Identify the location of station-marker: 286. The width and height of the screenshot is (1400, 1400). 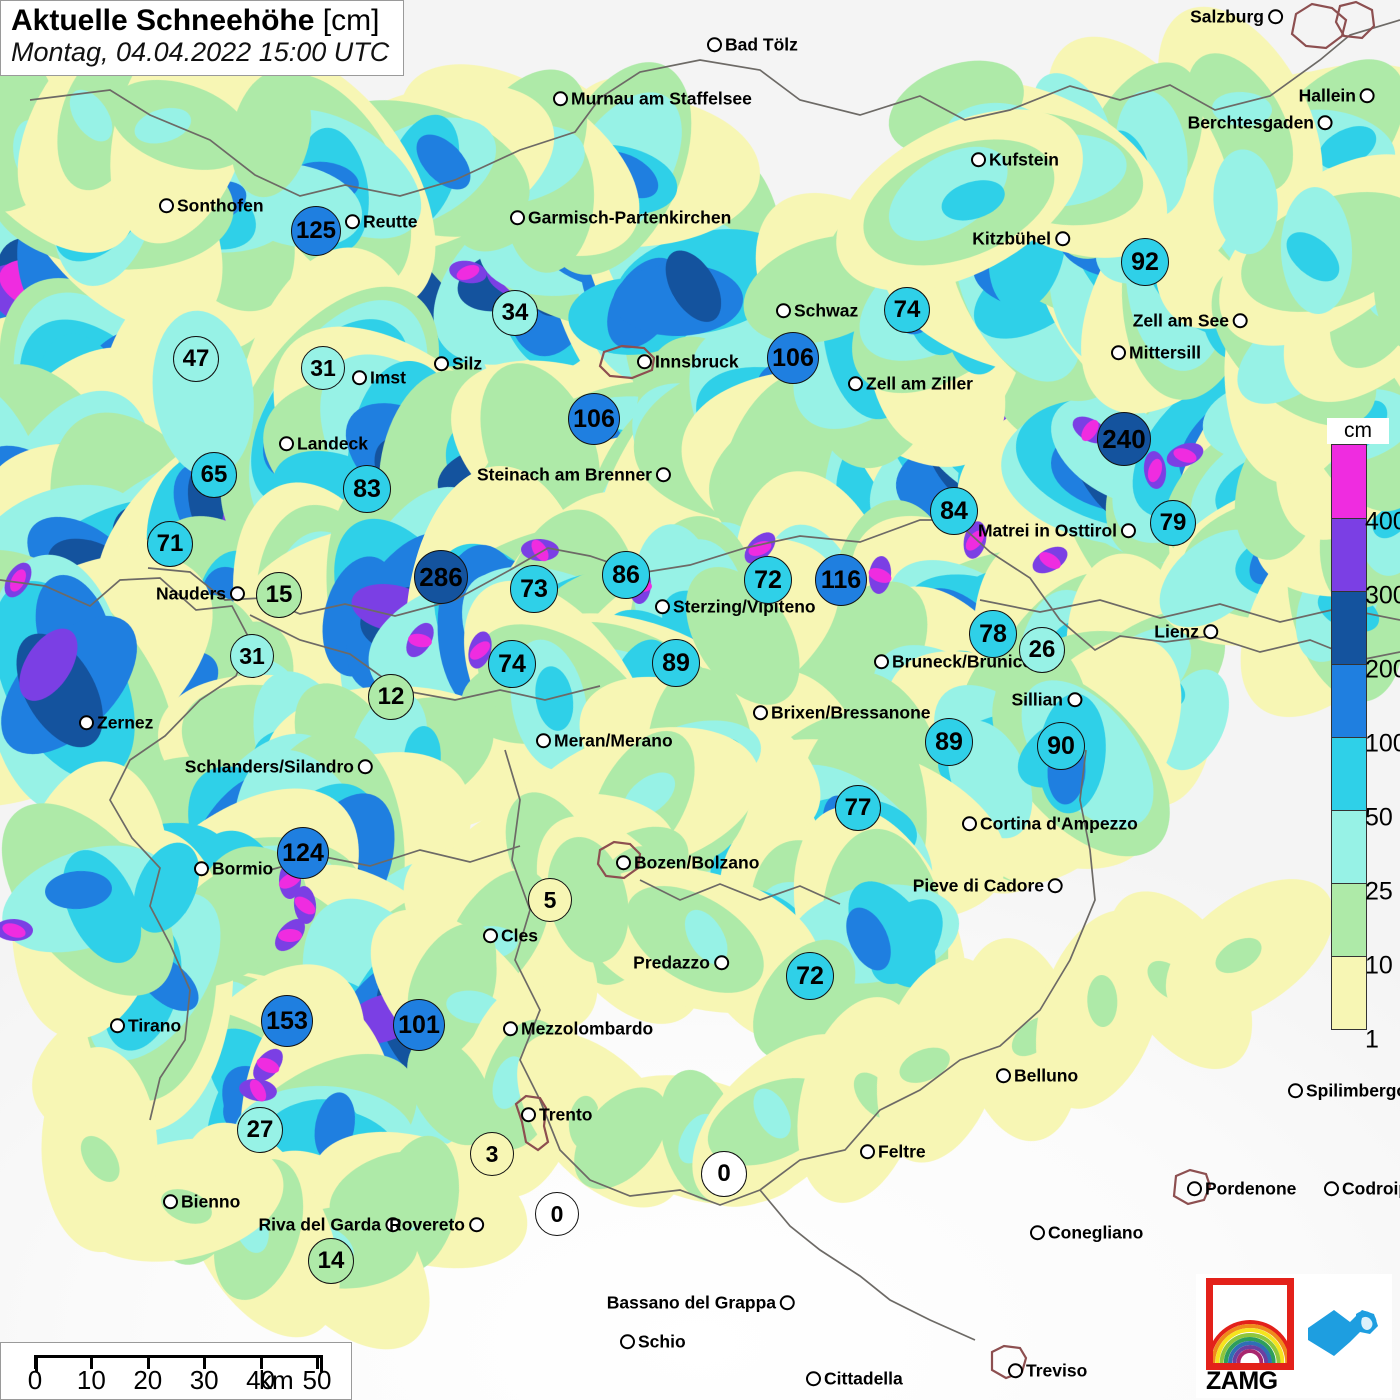
(441, 577).